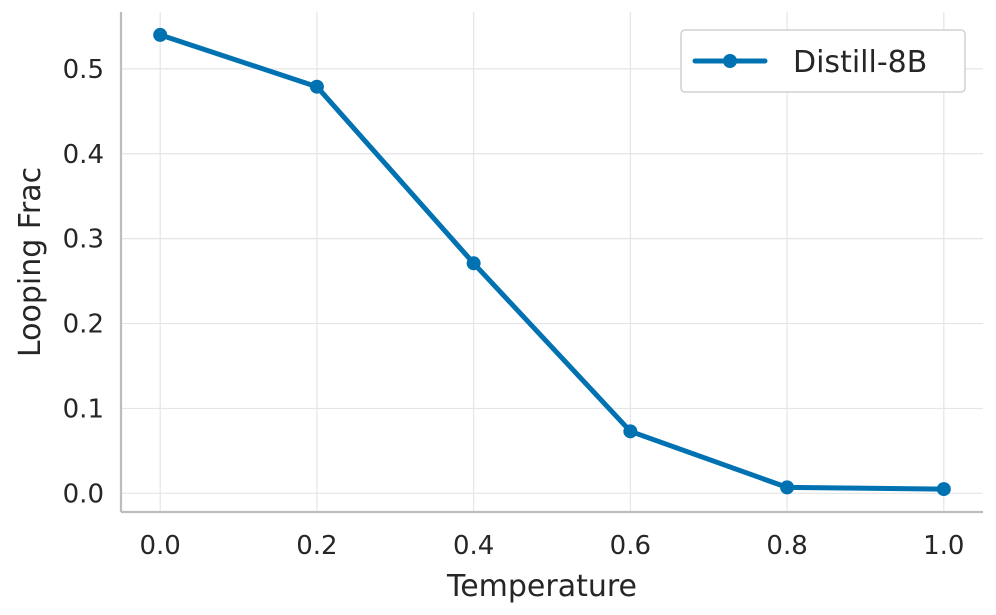  Describe the element at coordinates (943, 546) in the screenshot. I see `x-tick-label: 1.0` at that location.